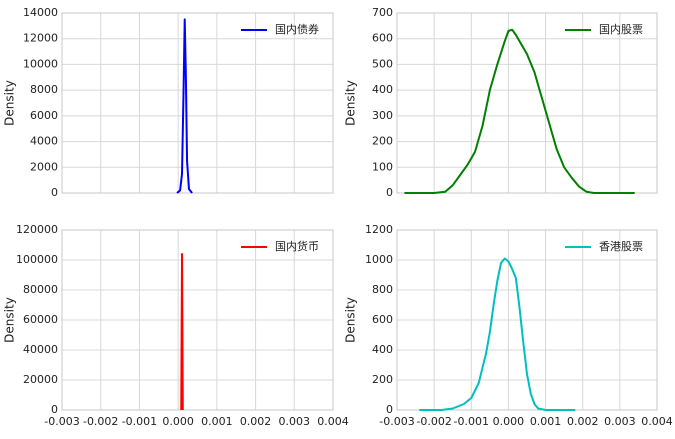  Describe the element at coordinates (44, 115) in the screenshot. I see `y-tick-label: 6000` at that location.